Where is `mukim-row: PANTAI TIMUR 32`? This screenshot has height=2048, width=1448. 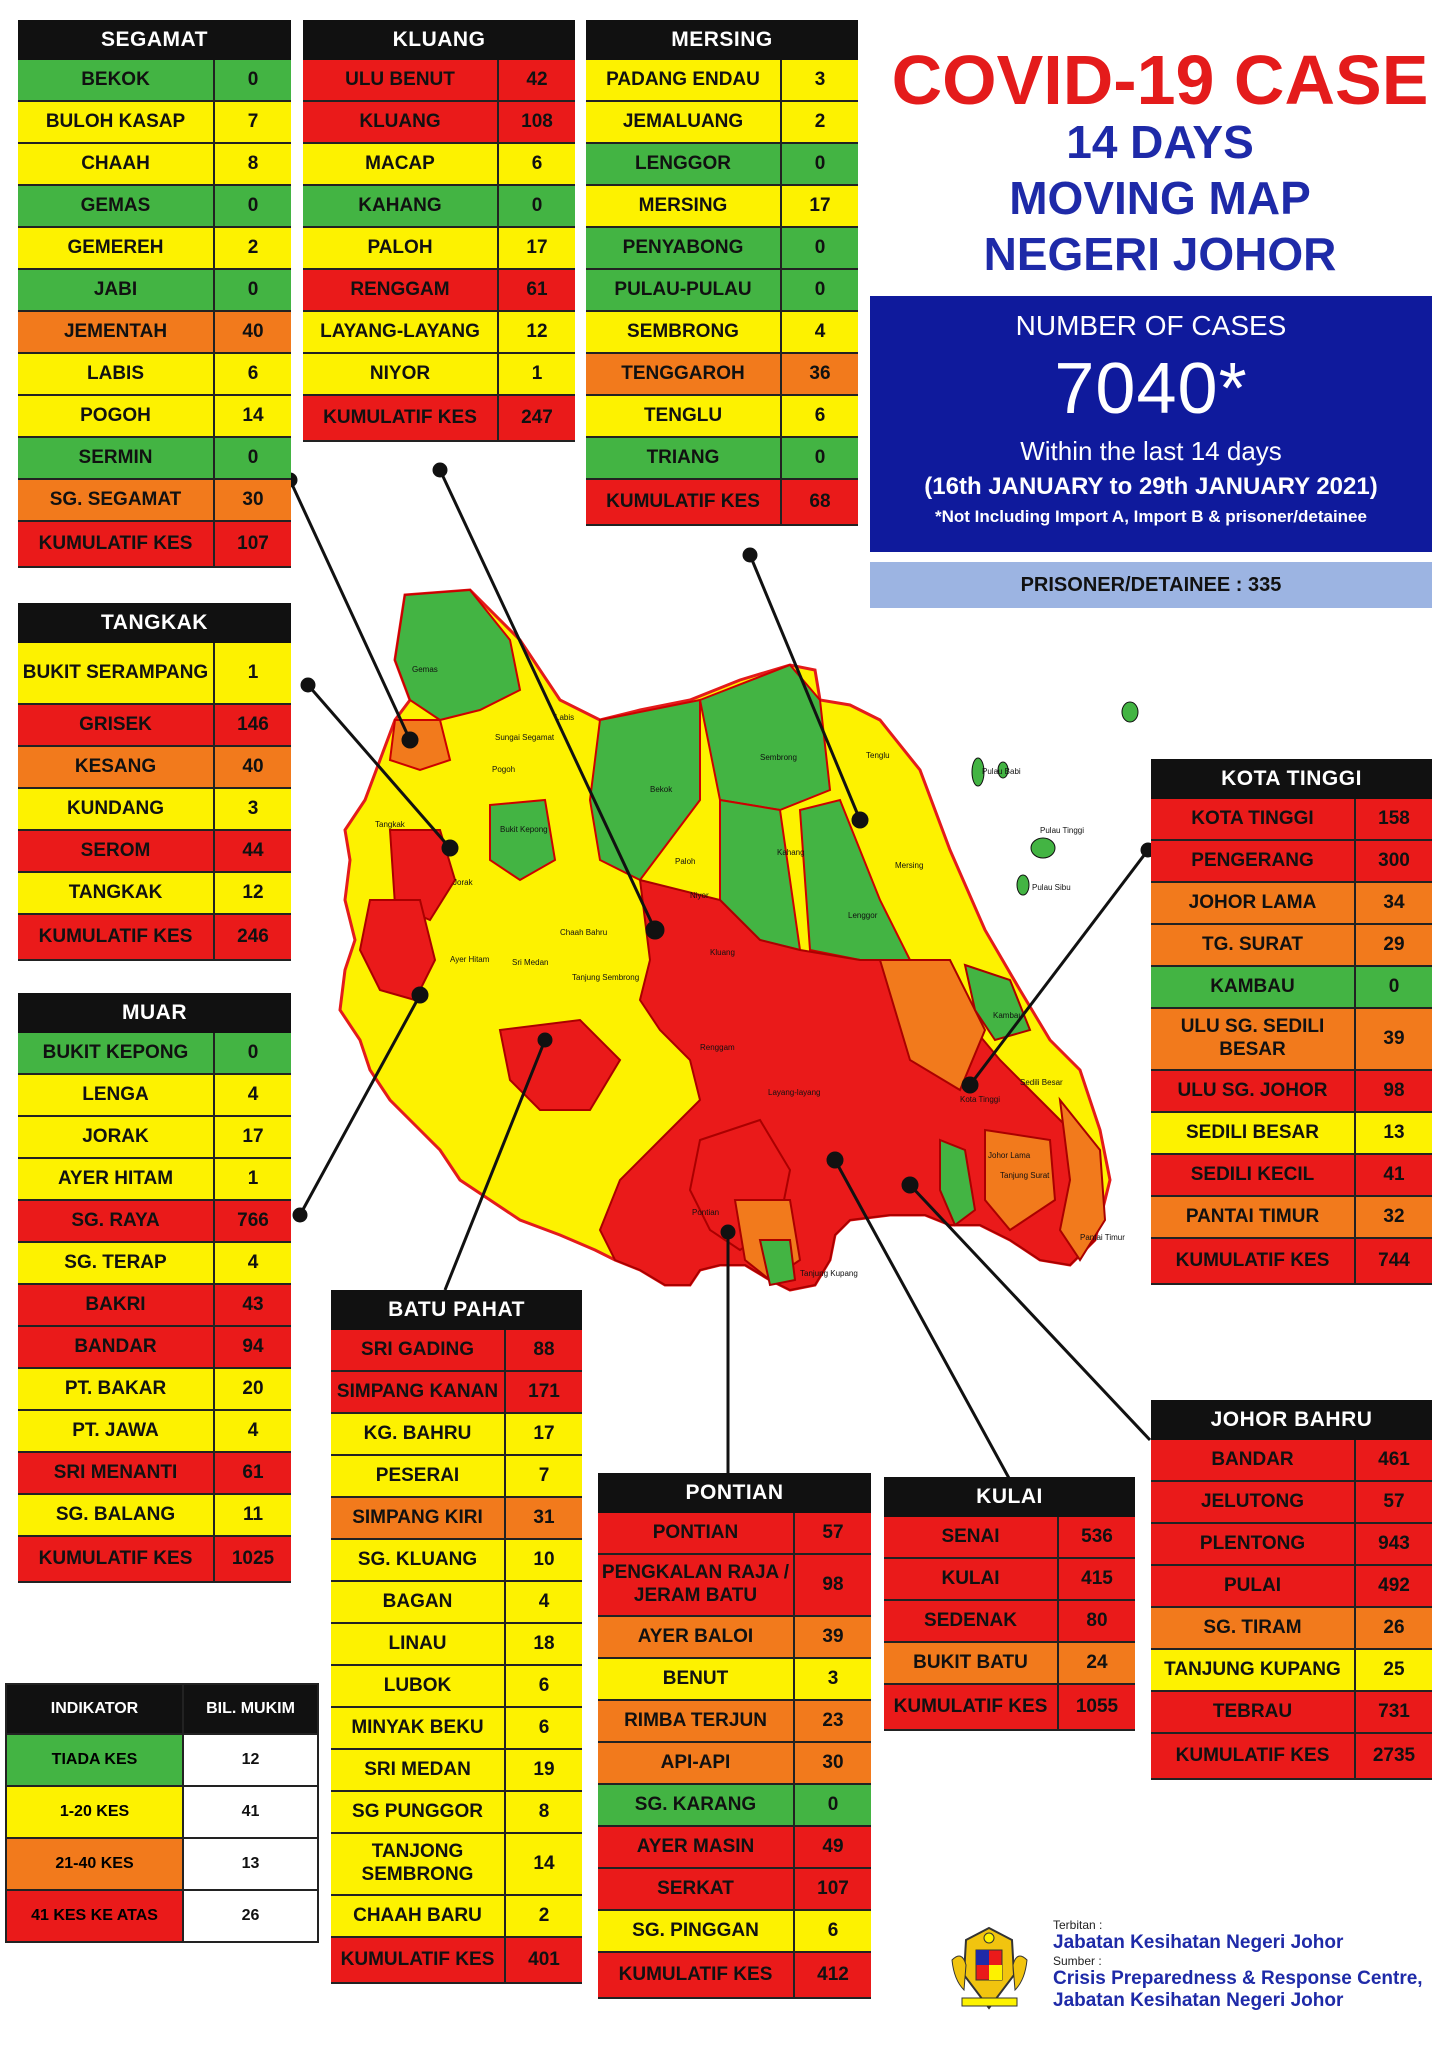
mukim-row: PANTAI TIMUR 32 is located at coordinates (1291, 1218).